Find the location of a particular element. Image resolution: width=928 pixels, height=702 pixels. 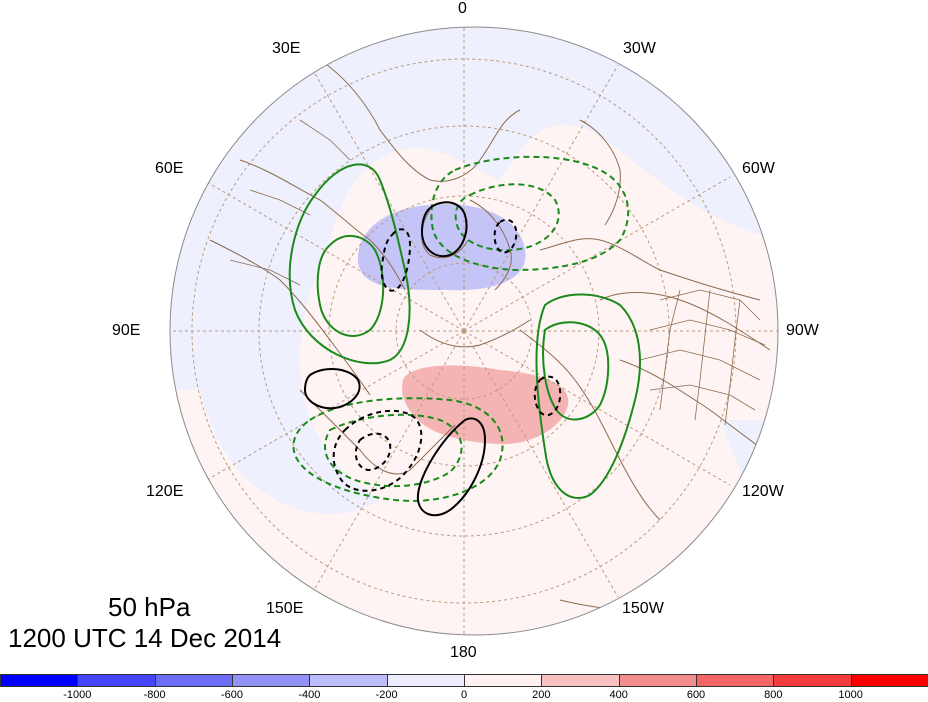

colorbar-tick-label: -200 is located at coordinates (386, 695).